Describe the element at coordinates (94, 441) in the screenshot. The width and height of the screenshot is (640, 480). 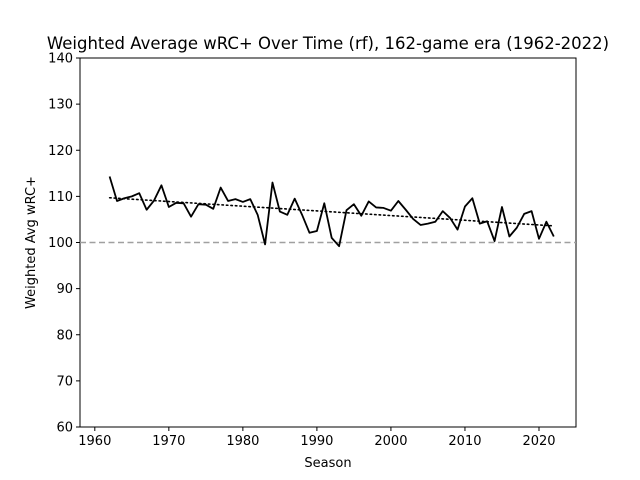
I see `x-tick-label: 1960` at that location.